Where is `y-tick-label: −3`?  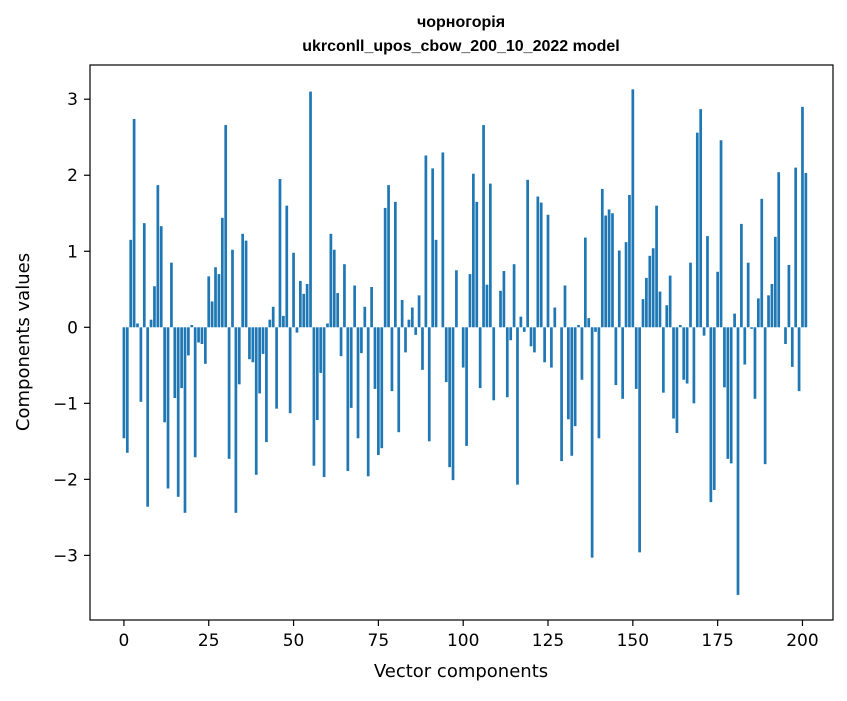 y-tick-label: −3 is located at coordinates (65, 556).